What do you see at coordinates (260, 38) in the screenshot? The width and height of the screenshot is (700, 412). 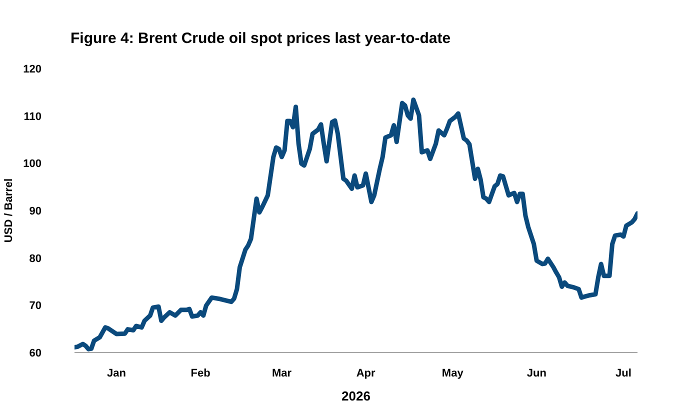 I see `chart-title: Figure 4: Brent Crude oil spot prices last year-to-date` at bounding box center [260, 38].